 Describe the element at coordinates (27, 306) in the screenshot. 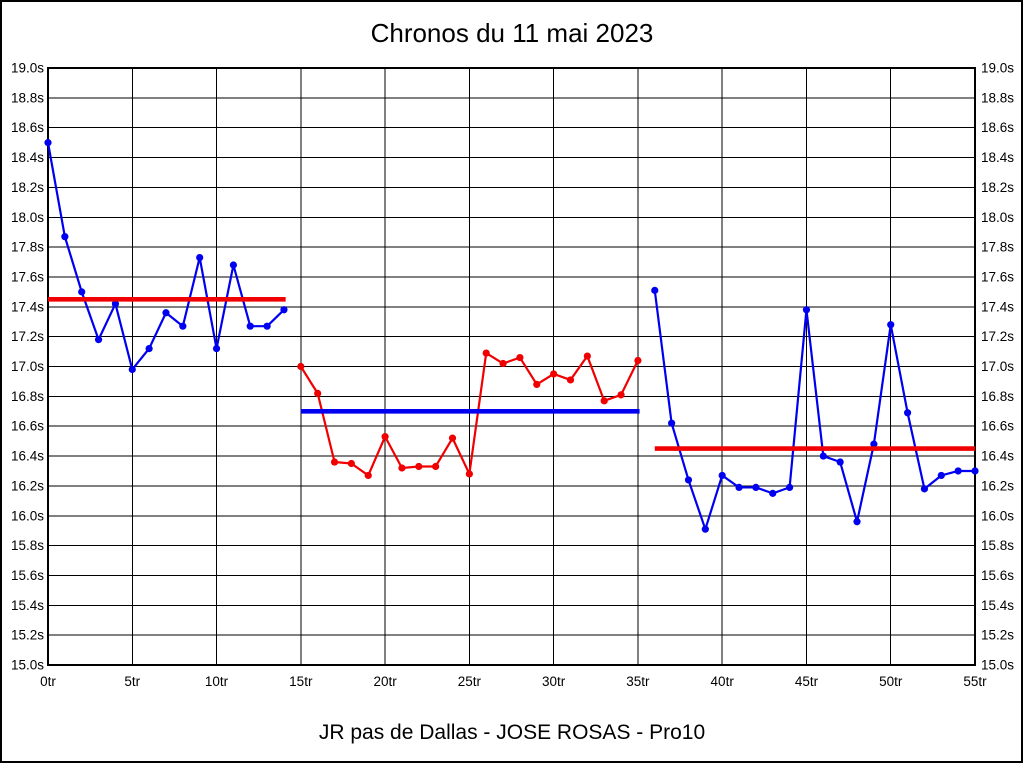

I see `y-axis-label-left: 17.4s` at that location.